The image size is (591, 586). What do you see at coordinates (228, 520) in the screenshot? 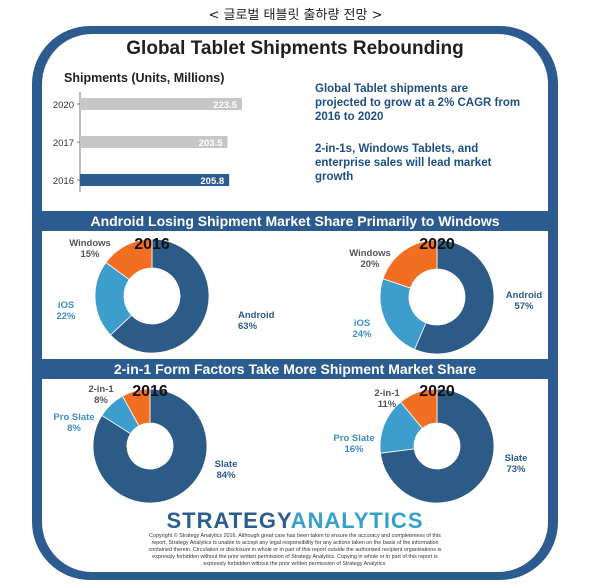
I see `logo-part-strategy: STRATEGY` at bounding box center [228, 520].